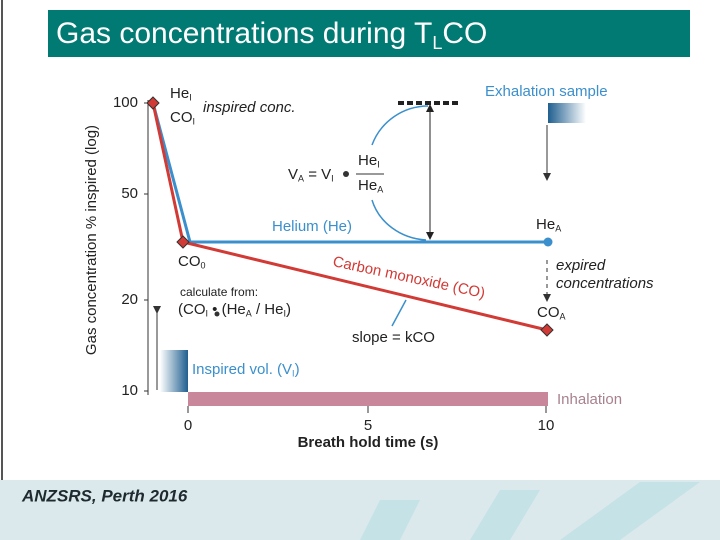  Describe the element at coordinates (293, 174) in the screenshot. I see `text-part: V` at that location.